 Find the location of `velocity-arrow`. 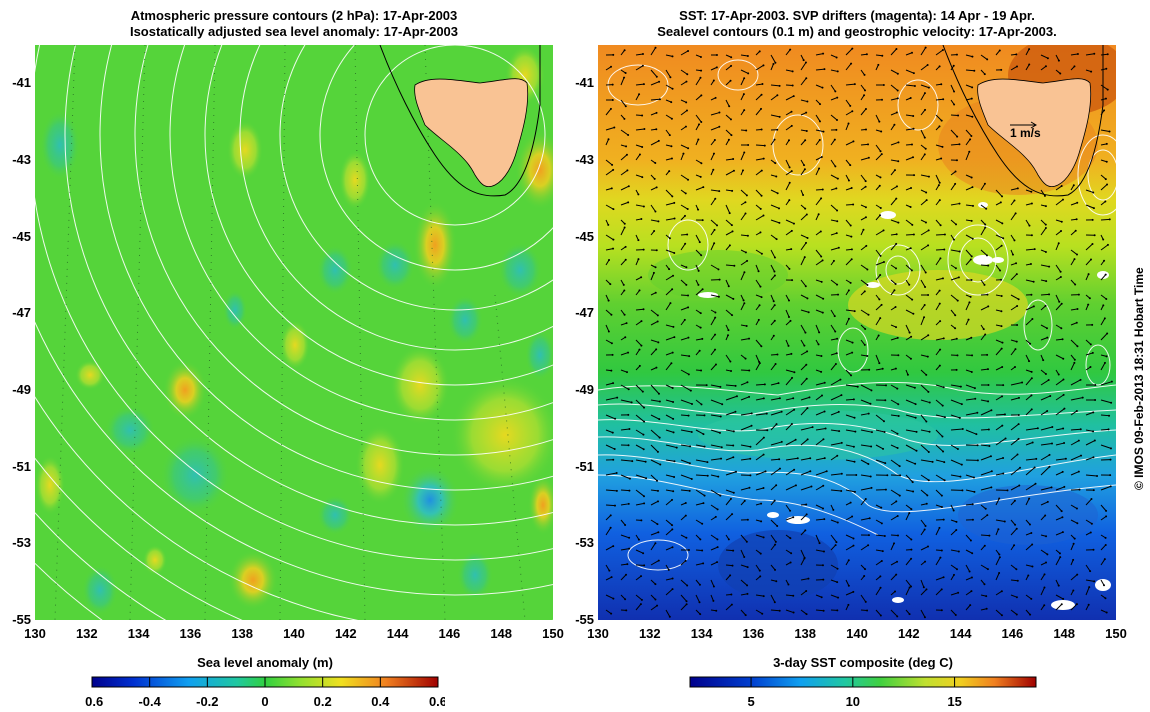

velocity-arrow is located at coordinates (760, 145).